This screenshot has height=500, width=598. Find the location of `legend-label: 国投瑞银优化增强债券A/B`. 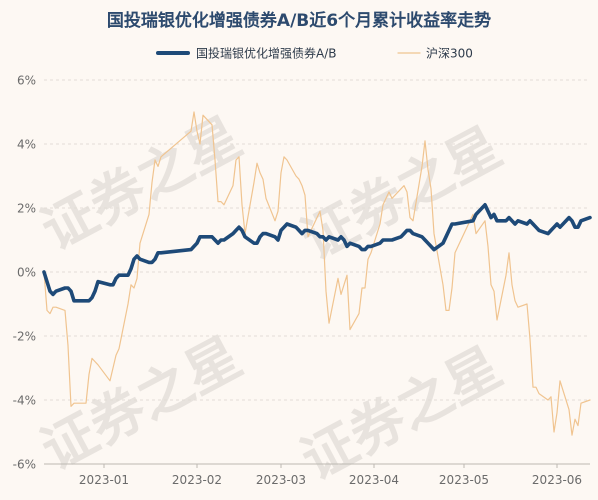

legend-label: 国投瑞银优化增强债券A/B is located at coordinates (266, 53).